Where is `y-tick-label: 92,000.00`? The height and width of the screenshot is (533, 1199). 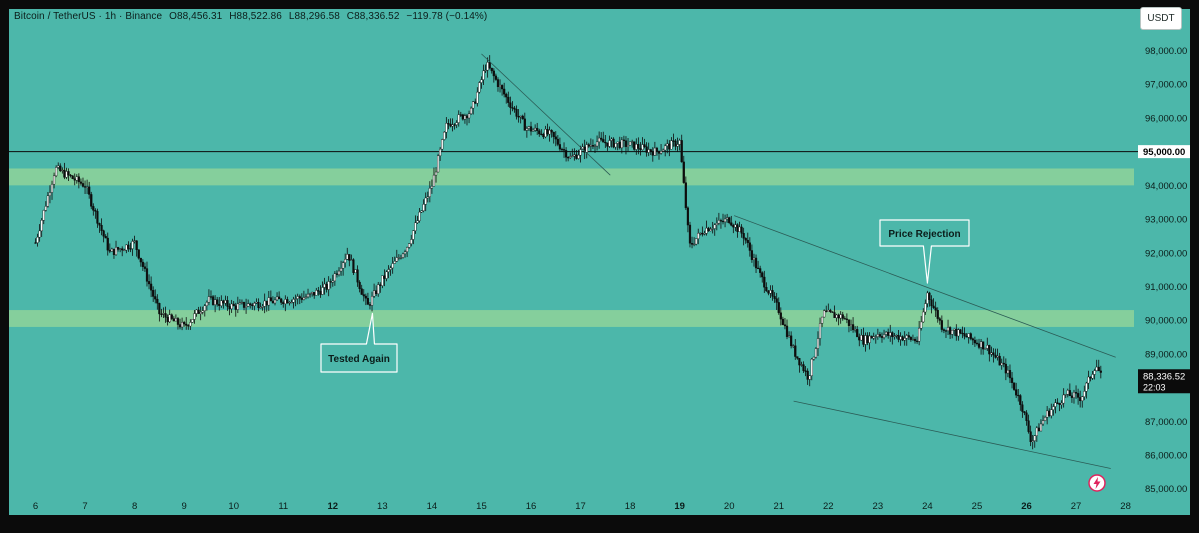 y-tick-label: 92,000.00 is located at coordinates (1166, 253).